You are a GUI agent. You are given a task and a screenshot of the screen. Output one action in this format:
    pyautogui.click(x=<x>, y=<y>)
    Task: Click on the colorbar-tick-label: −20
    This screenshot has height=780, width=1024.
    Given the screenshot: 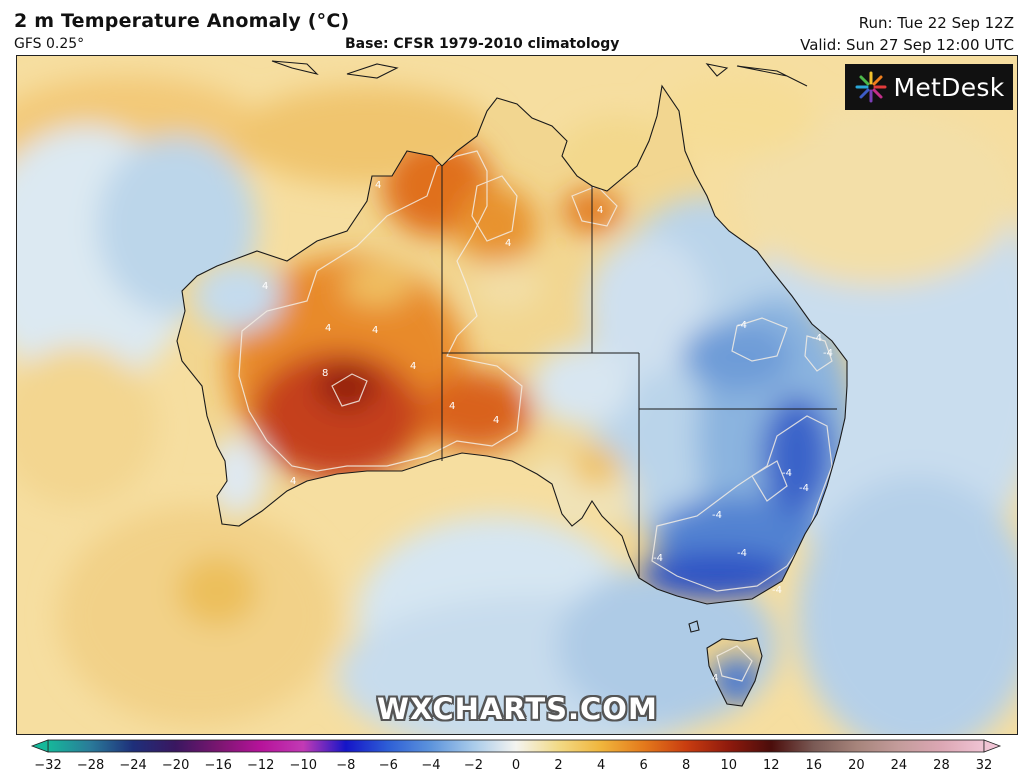 What is the action you would take?
    pyautogui.click(x=175, y=765)
    